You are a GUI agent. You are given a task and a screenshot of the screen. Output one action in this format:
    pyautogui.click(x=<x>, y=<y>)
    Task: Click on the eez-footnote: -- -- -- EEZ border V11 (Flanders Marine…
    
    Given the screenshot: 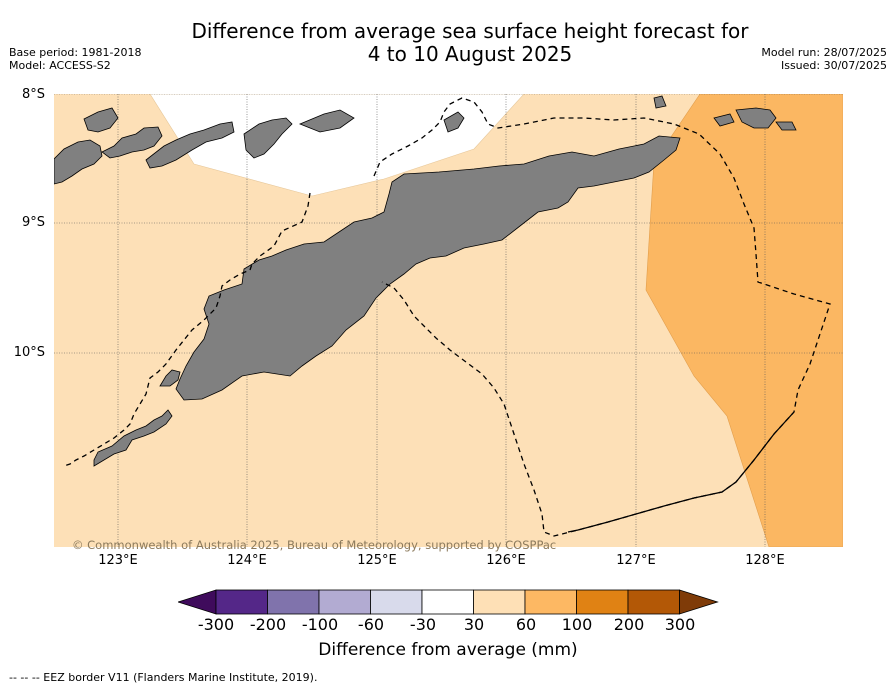 What is the action you would take?
    pyautogui.click(x=163, y=677)
    